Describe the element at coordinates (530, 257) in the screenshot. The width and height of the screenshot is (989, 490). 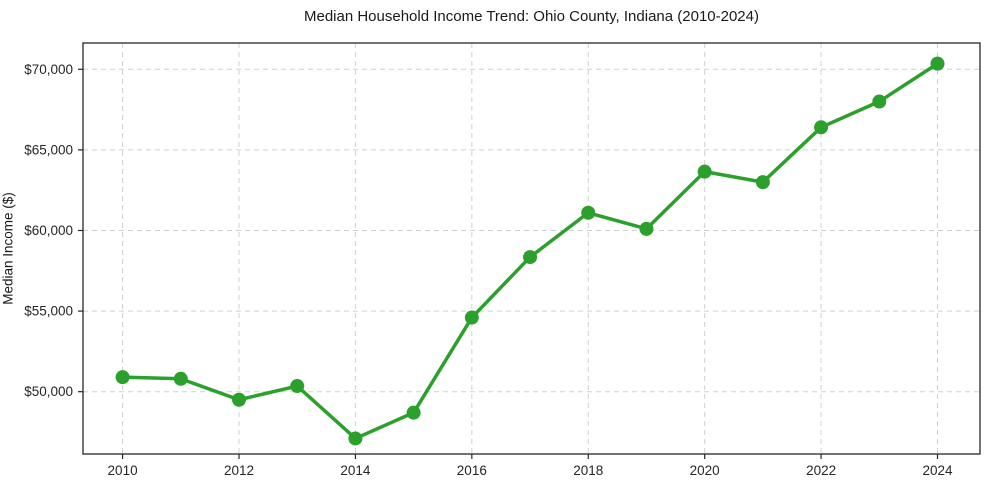
I see `data-point-2017` at that location.